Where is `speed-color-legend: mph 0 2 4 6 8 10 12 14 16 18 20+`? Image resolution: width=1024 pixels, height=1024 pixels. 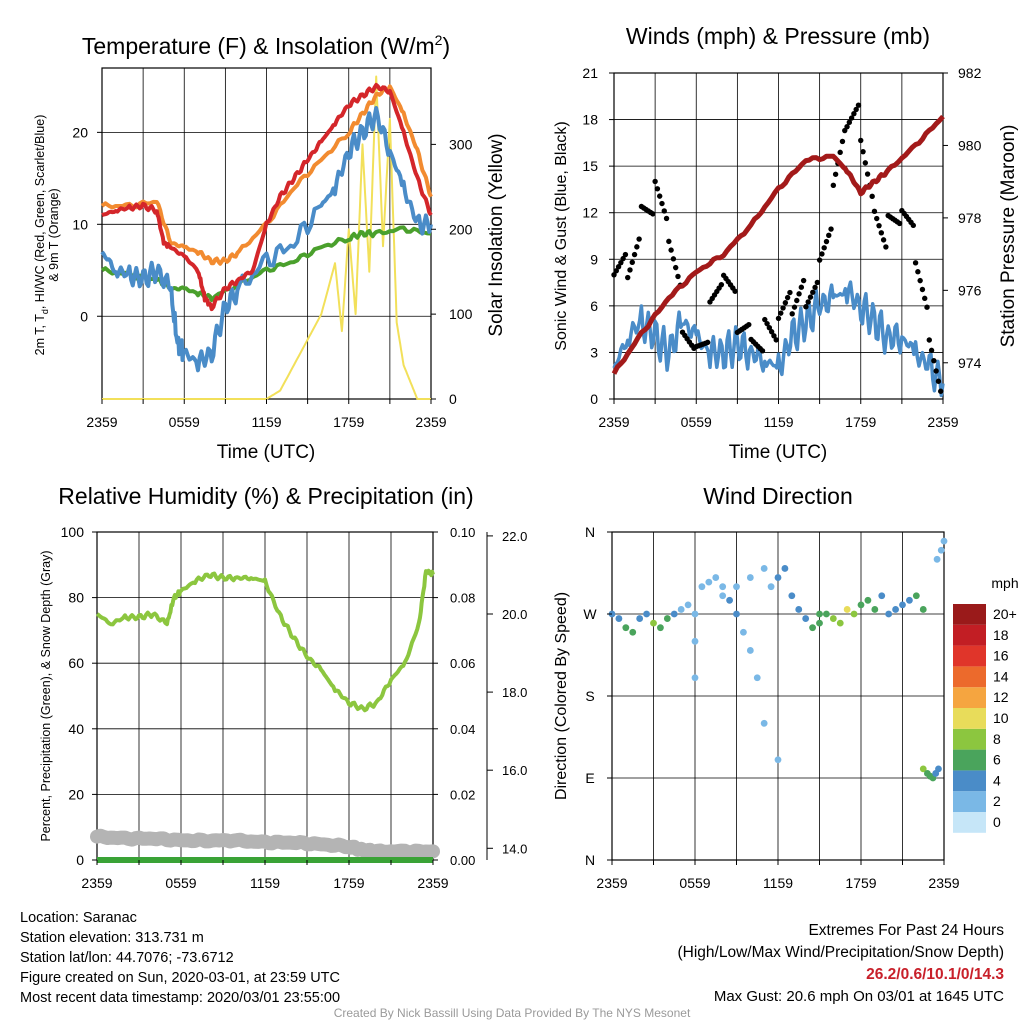 speed-color-legend: mph 0 2 4 6 8 10 12 14 16 18 20+ is located at coordinates (986, 704).